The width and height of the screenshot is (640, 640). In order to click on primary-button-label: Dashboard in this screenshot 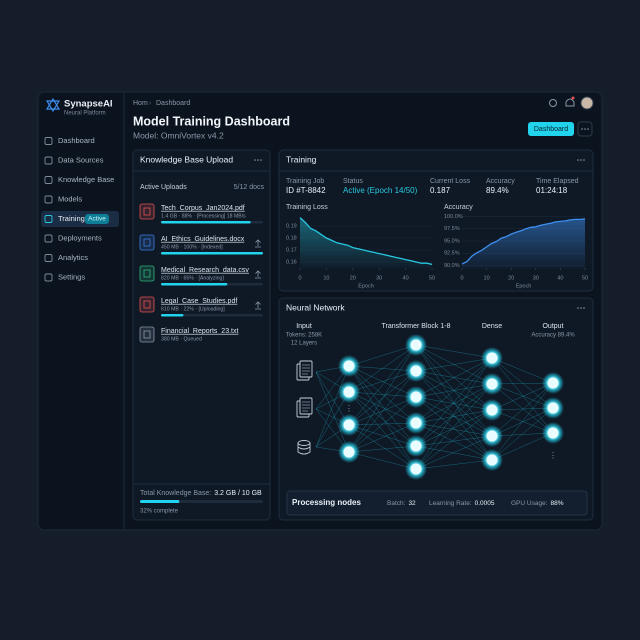, I will do `click(551, 129)`.